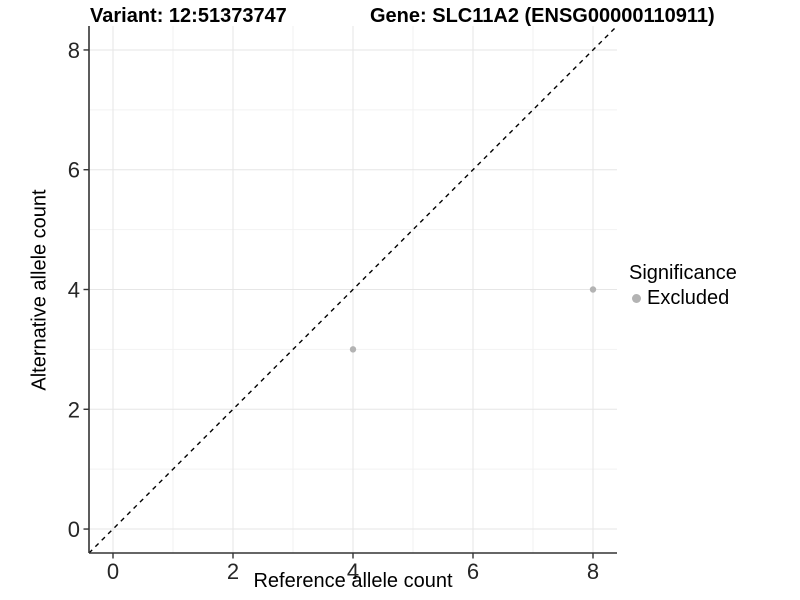 The image size is (800, 600). I want to click on legend: Significance Excluded, so click(683, 285).